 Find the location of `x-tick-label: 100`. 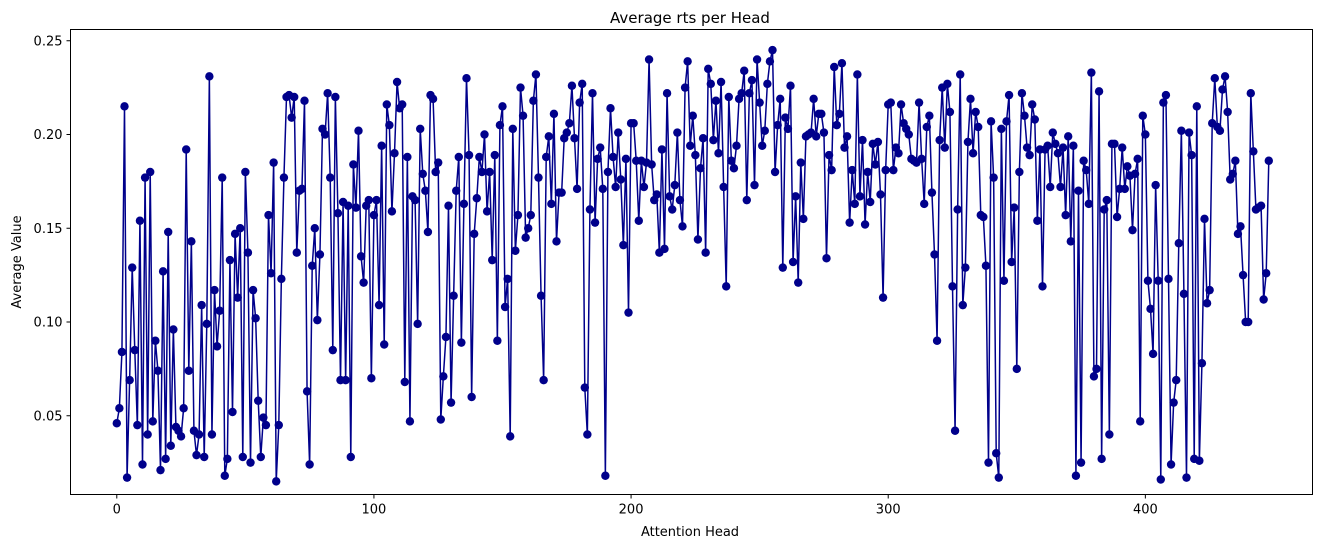

x-tick-label: 100 is located at coordinates (374, 510).